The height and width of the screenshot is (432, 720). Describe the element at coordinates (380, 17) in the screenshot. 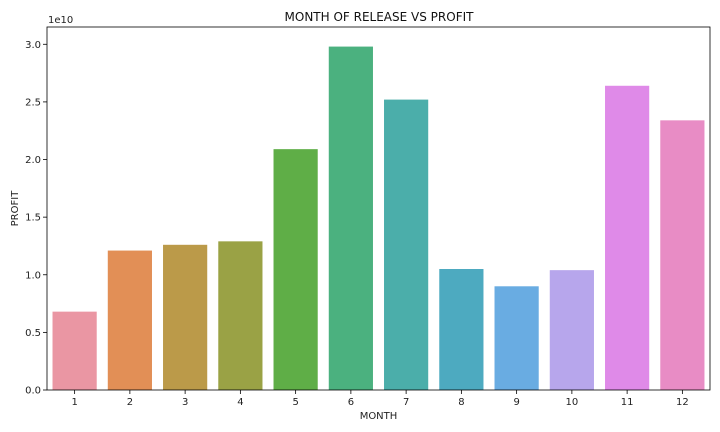

I see `chart-title: MONTH OF RELEASE VS PROFIT` at that location.